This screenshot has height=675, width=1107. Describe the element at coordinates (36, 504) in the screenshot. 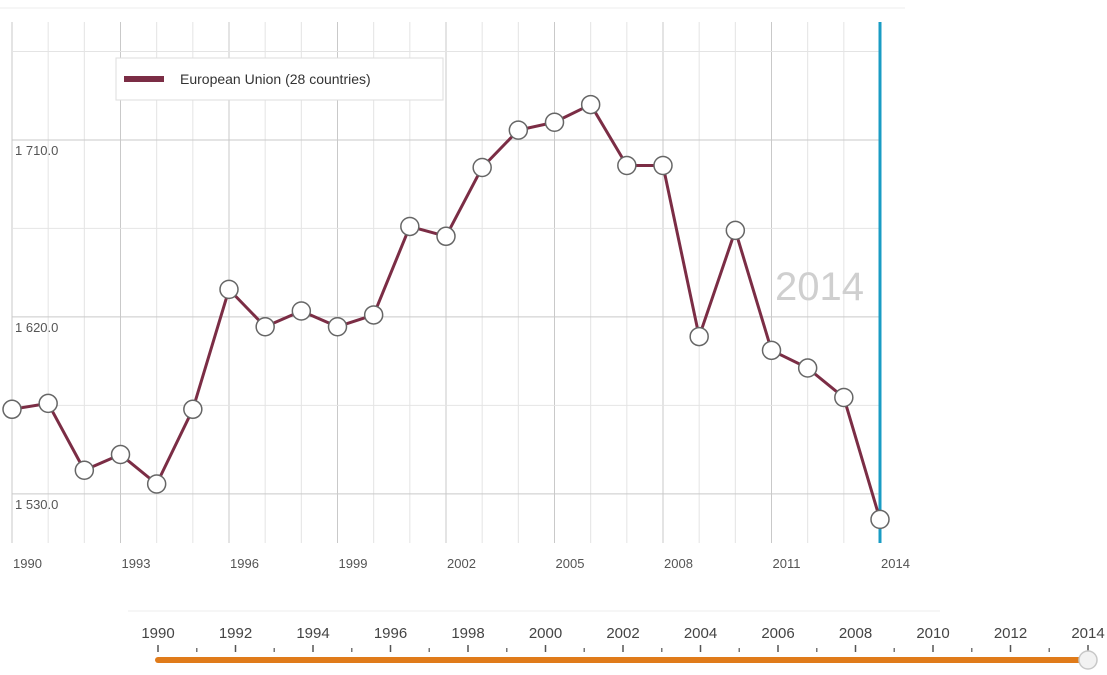

I see `y-tick-label: 1 530.0` at that location.